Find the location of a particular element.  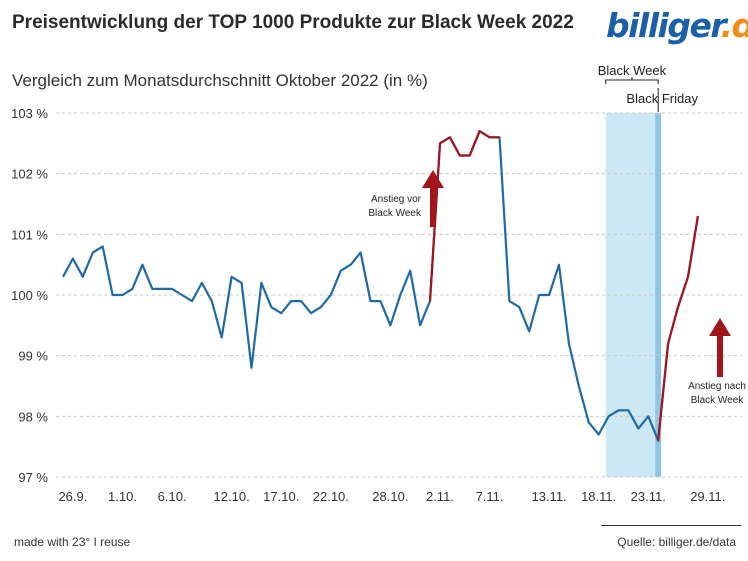

logo-tld-text: de is located at coordinates (740, 25).